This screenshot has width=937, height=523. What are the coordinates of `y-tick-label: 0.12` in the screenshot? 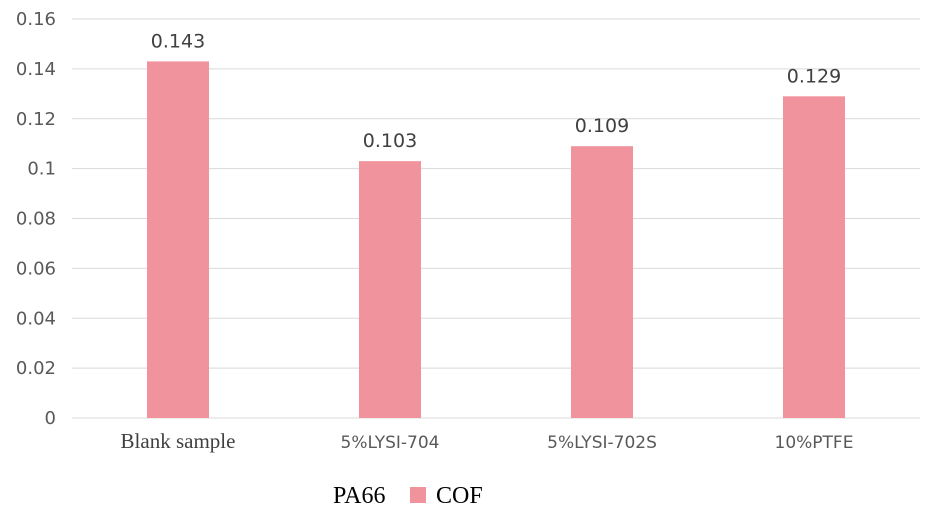 It's located at (36, 119).